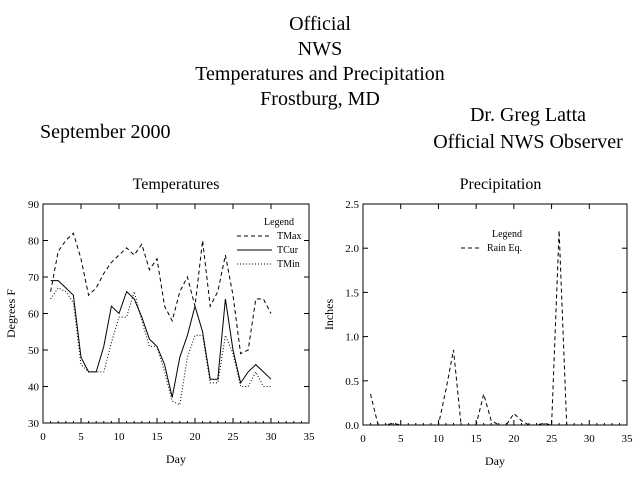 The height and width of the screenshot is (493, 640). What do you see at coordinates (628, 439) in the screenshot?
I see `precip-x-tick-label: 35` at bounding box center [628, 439].